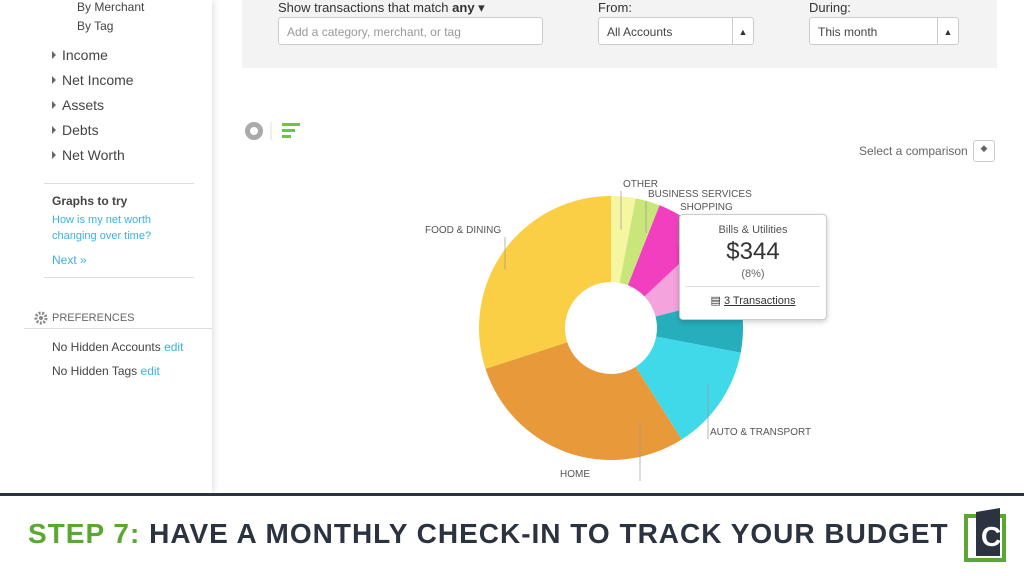  Describe the element at coordinates (102, 236) in the screenshot. I see `graph-link: changing over time?` at that location.